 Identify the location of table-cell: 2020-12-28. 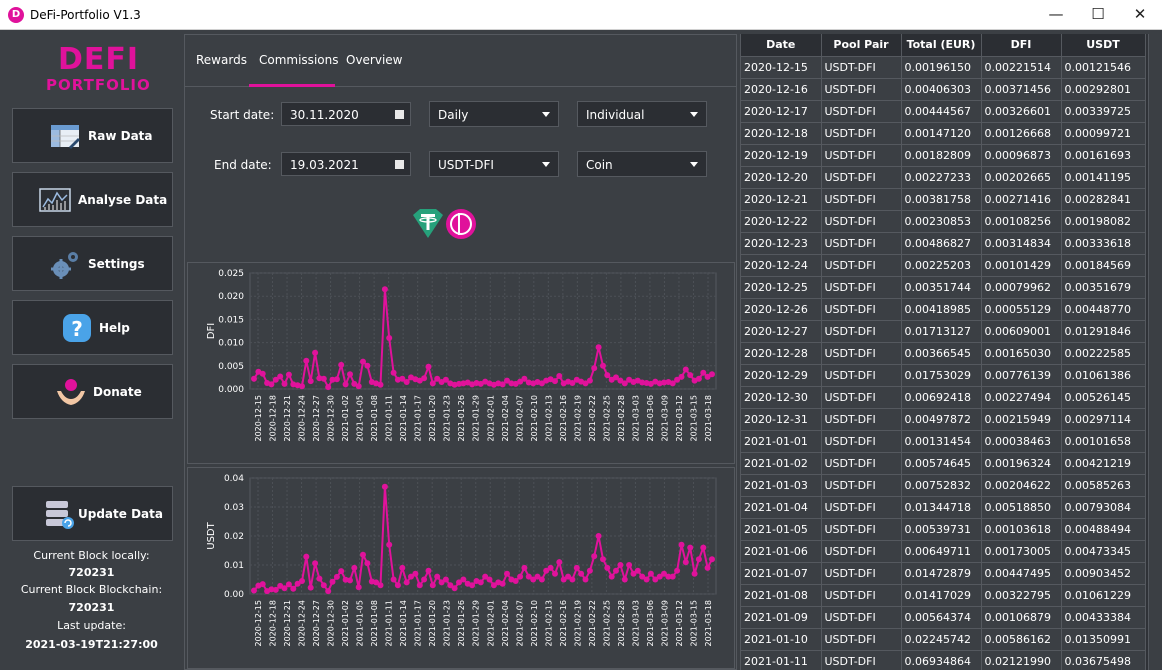
(781, 353).